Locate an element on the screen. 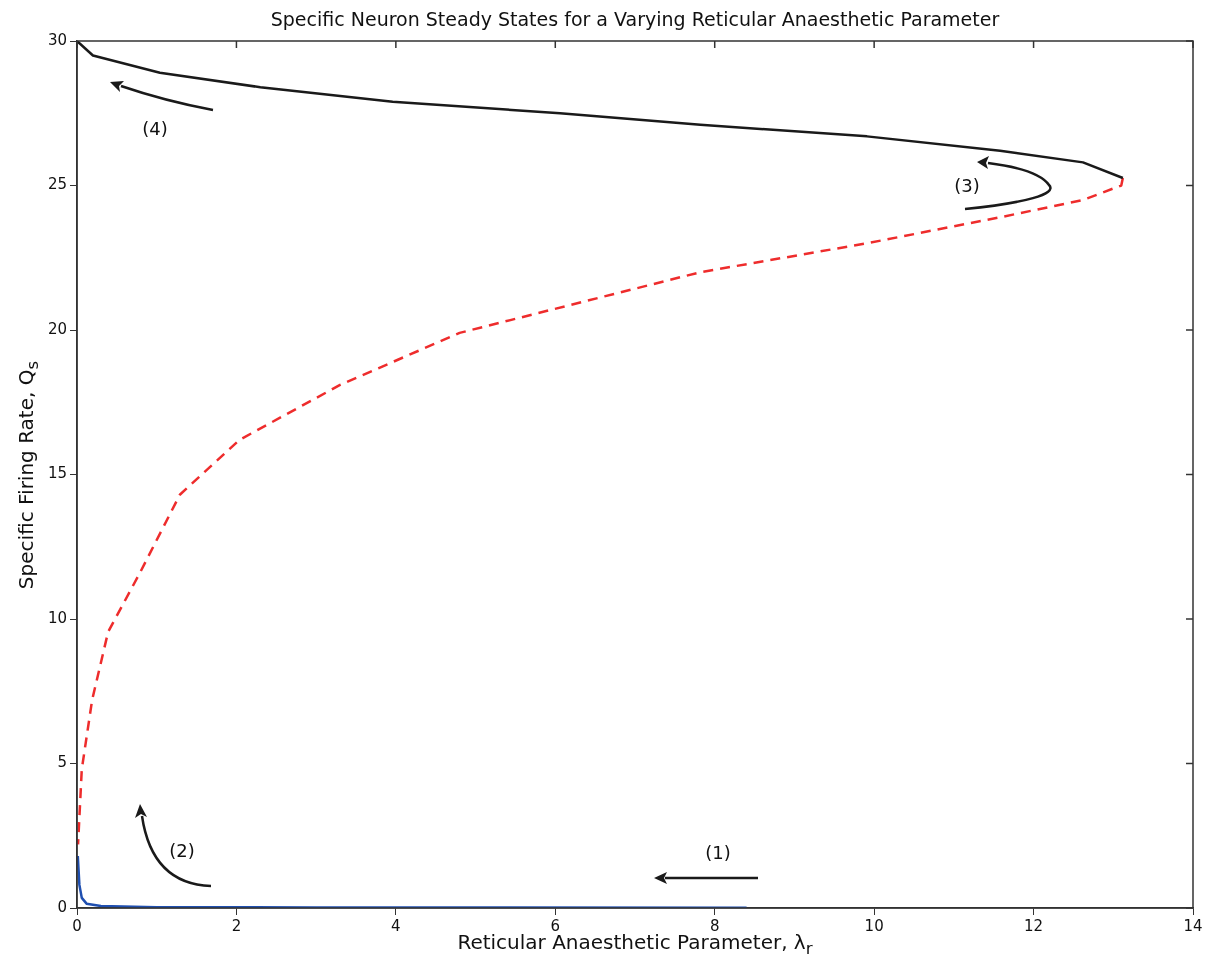 The image size is (1221, 965). x-tick-label: 14 is located at coordinates (1193, 925).